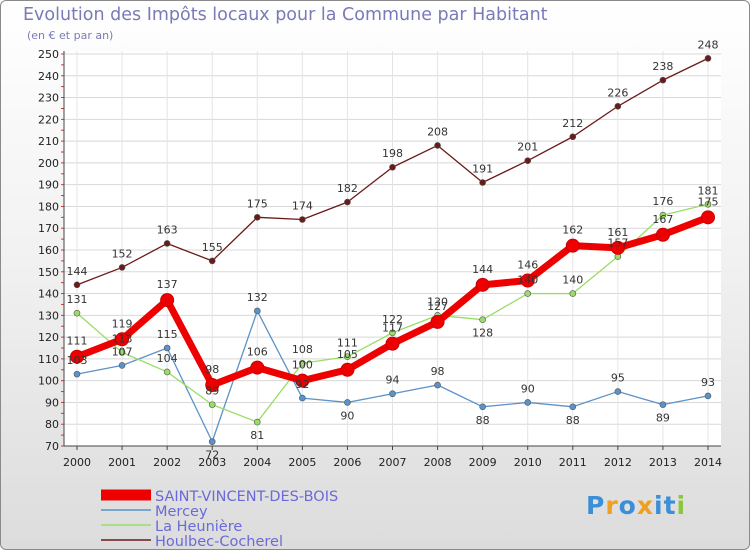  I want to click on data-label: 90, so click(347, 415).